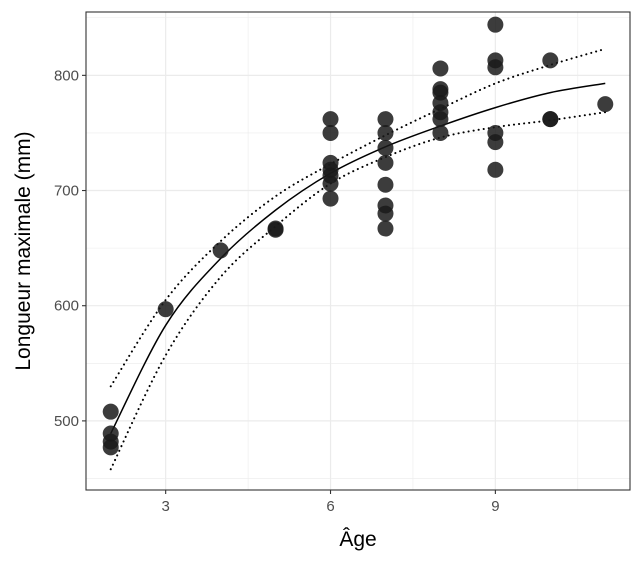 The width and height of the screenshot is (644, 563). I want to click on y-axis: 500 600 700 800, so click(70, 248).